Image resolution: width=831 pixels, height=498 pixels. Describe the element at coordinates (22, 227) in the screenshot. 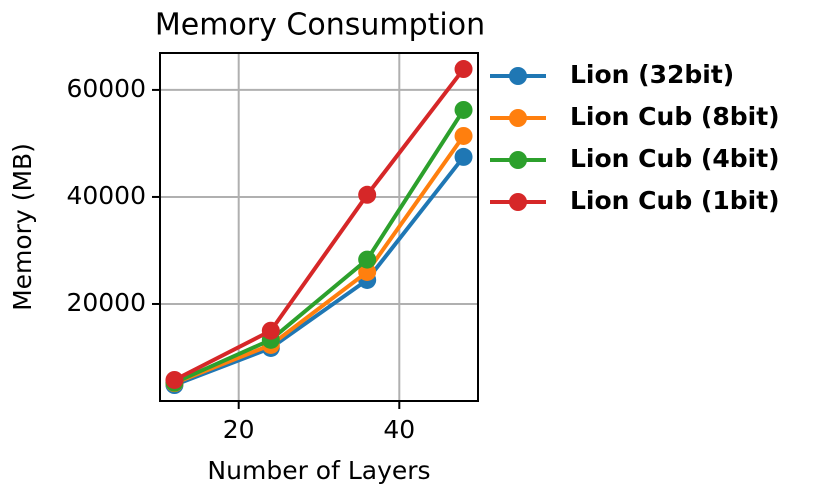

I see `y-axis-label: Memory (MB)` at that location.